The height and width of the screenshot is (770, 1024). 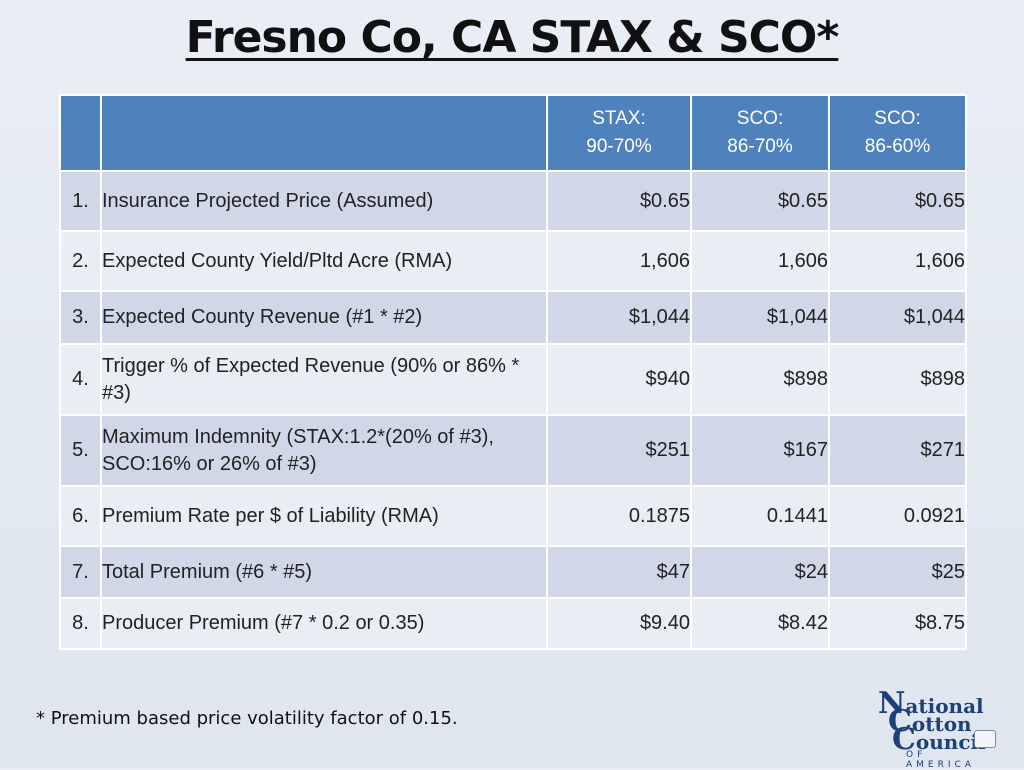 What do you see at coordinates (760, 133) in the screenshot?
I see `header-cell-sco-70: SCO: 86-70%` at bounding box center [760, 133].